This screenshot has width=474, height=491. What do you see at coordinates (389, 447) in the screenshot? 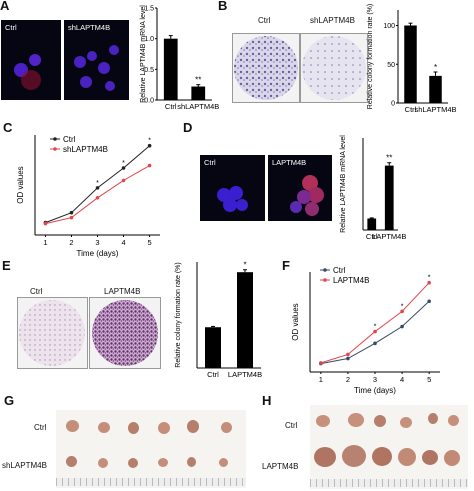
I see `tumor-photo-h` at bounding box center [389, 447].